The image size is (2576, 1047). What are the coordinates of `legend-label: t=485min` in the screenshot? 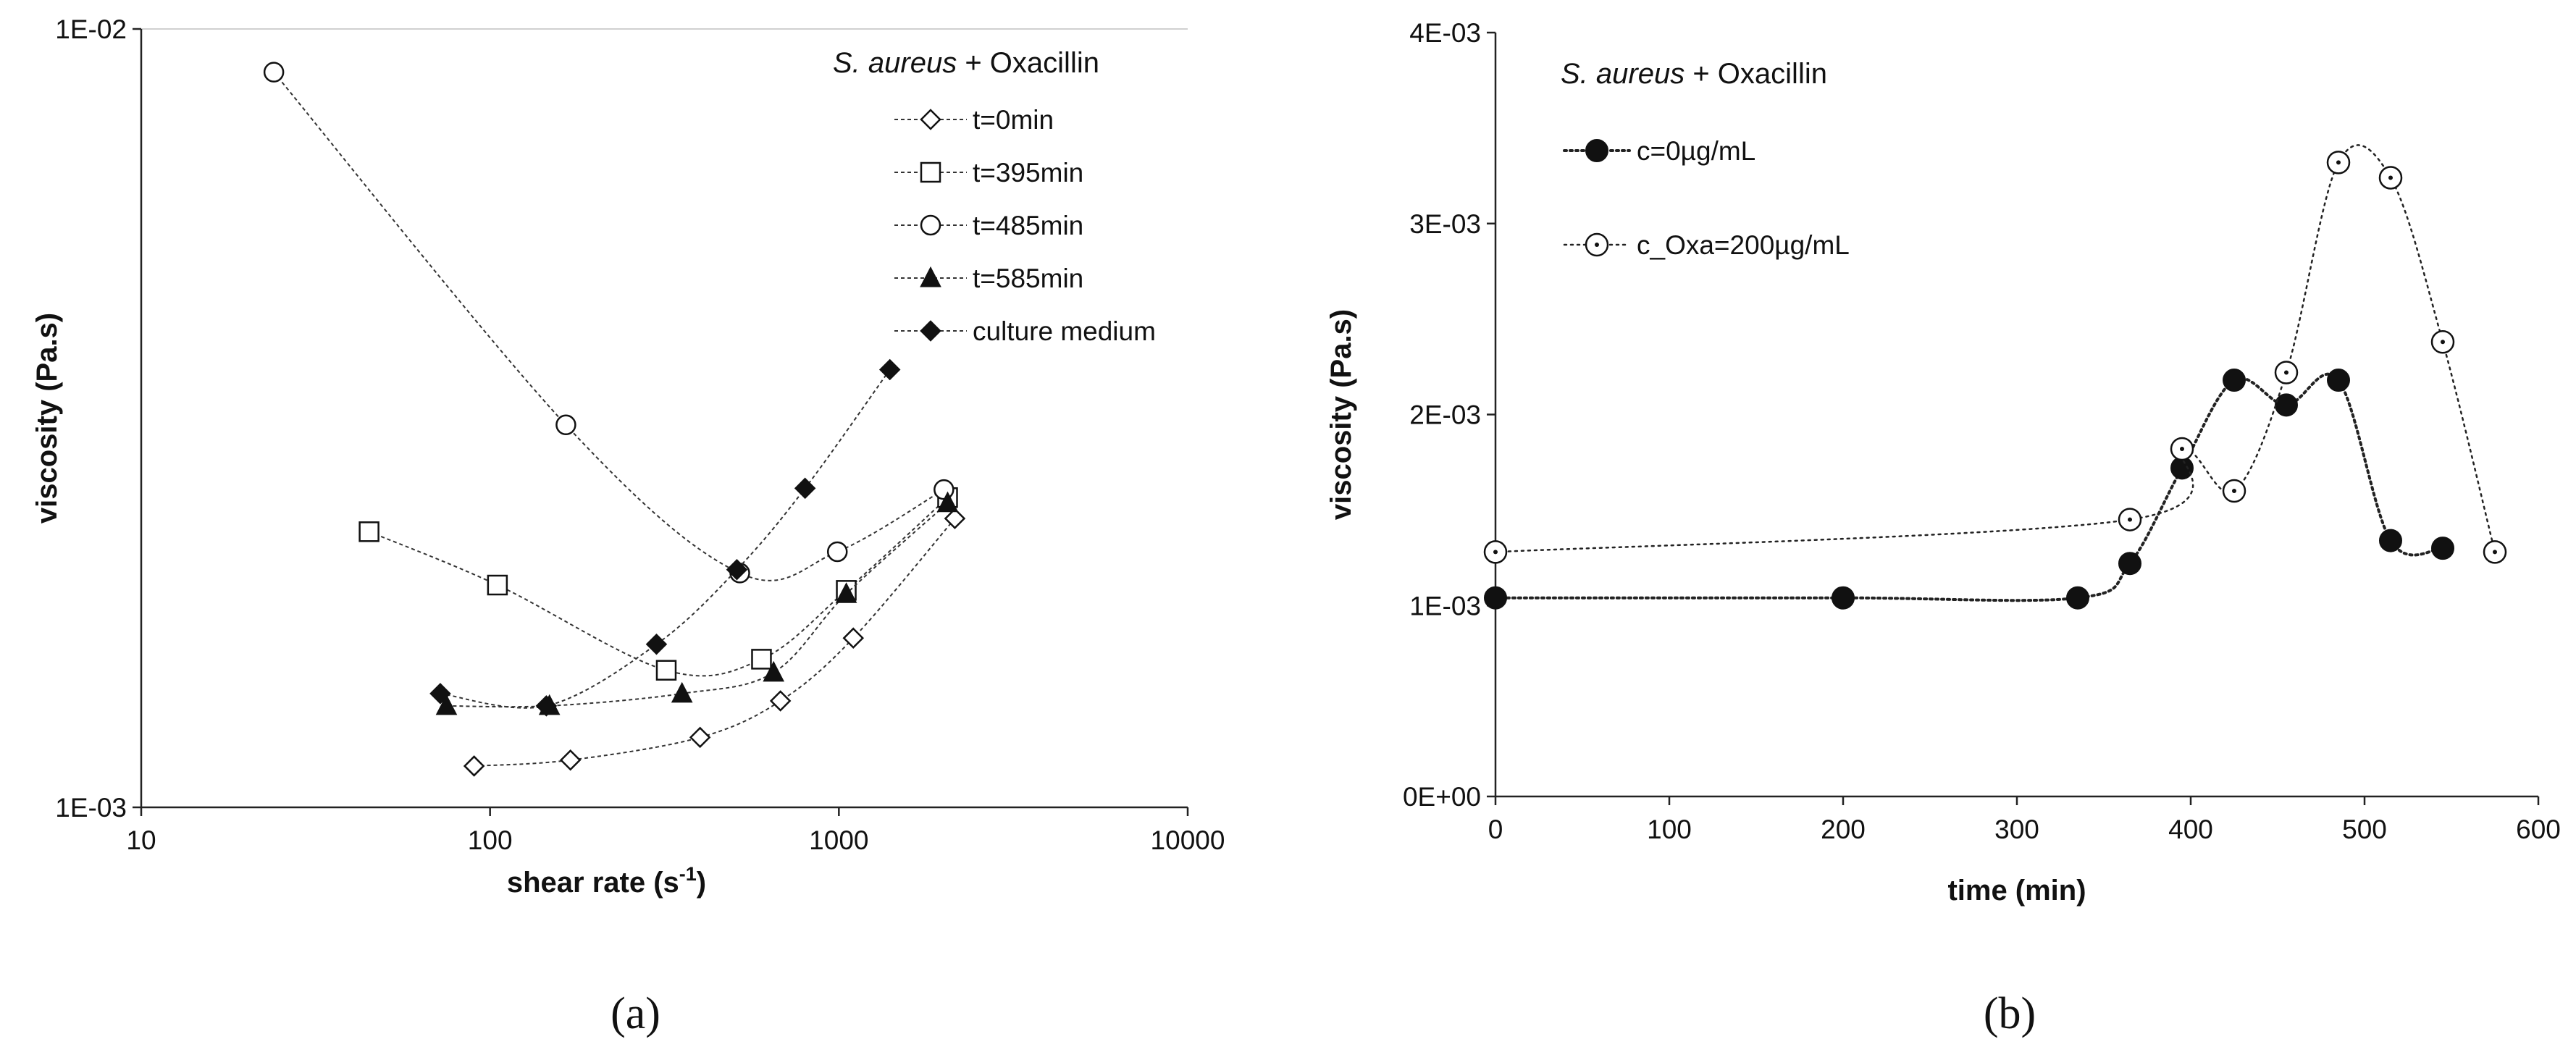 It's located at (1028, 225).